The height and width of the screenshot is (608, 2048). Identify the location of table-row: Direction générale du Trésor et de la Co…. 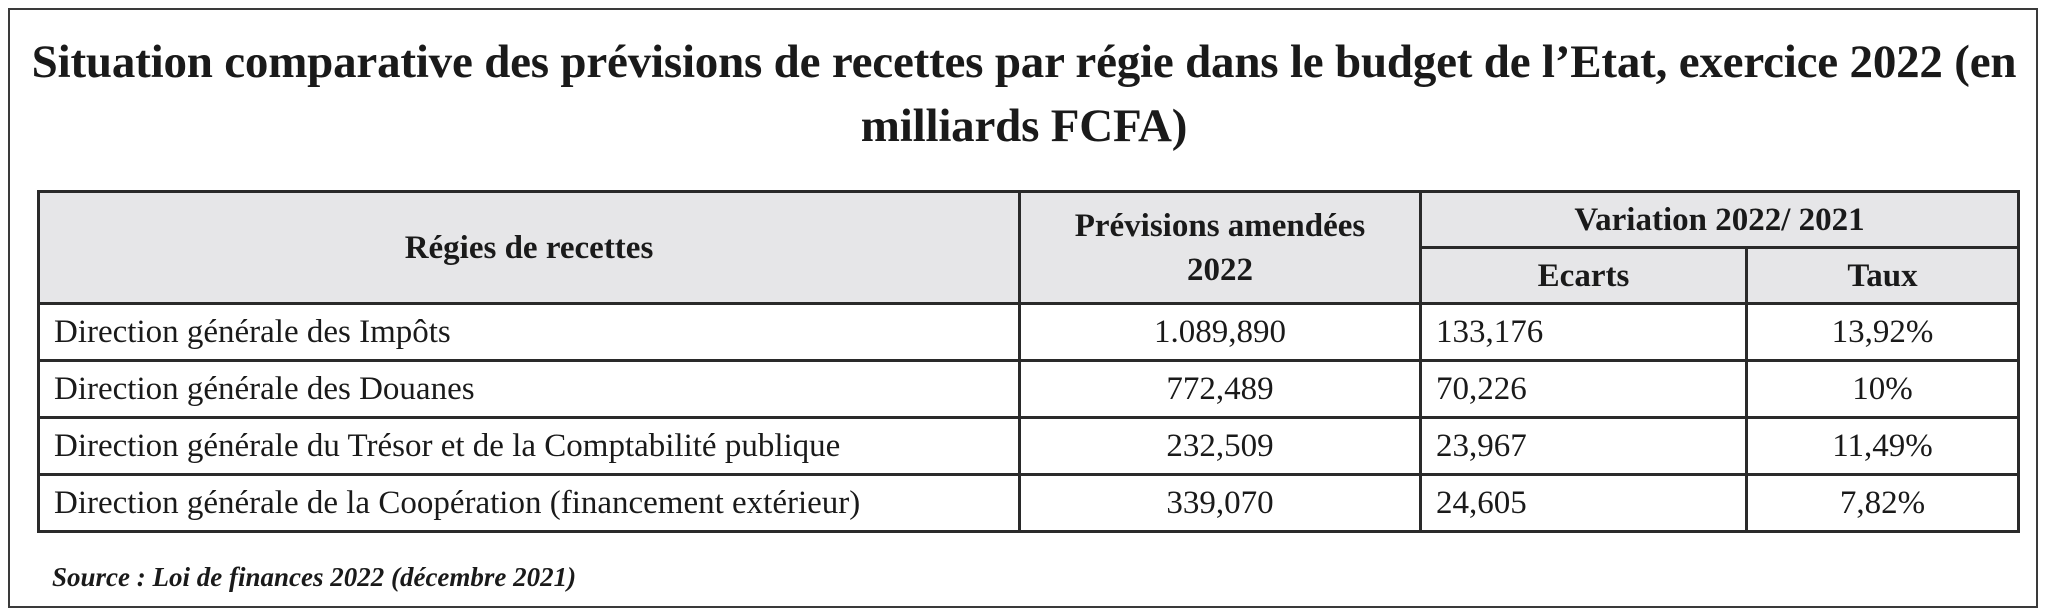
(1029, 446).